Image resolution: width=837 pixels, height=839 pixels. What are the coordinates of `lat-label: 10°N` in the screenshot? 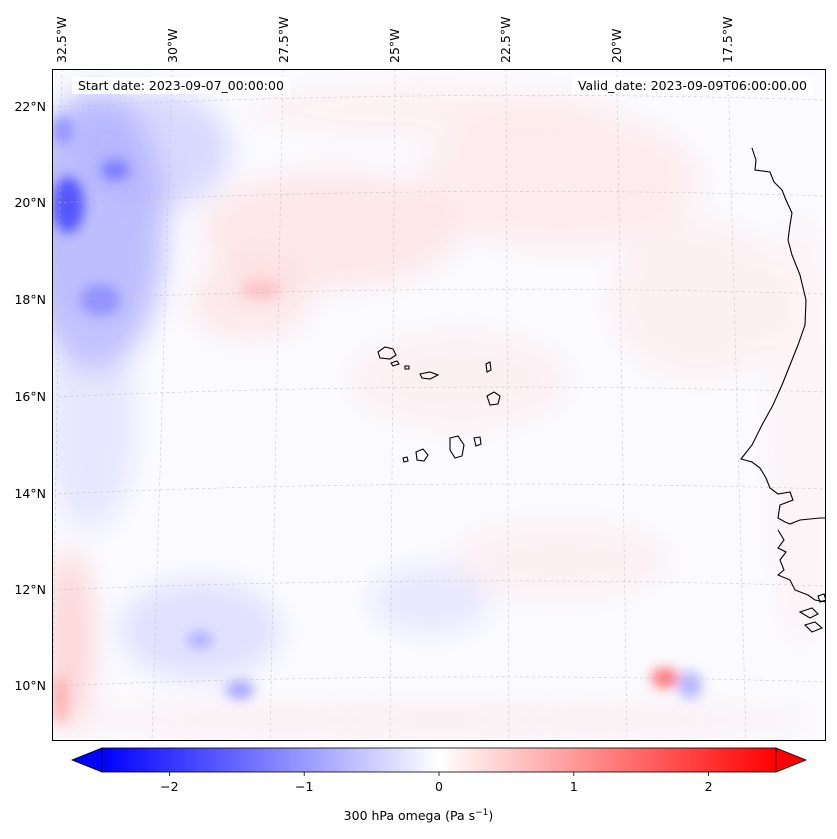 It's located at (30, 685).